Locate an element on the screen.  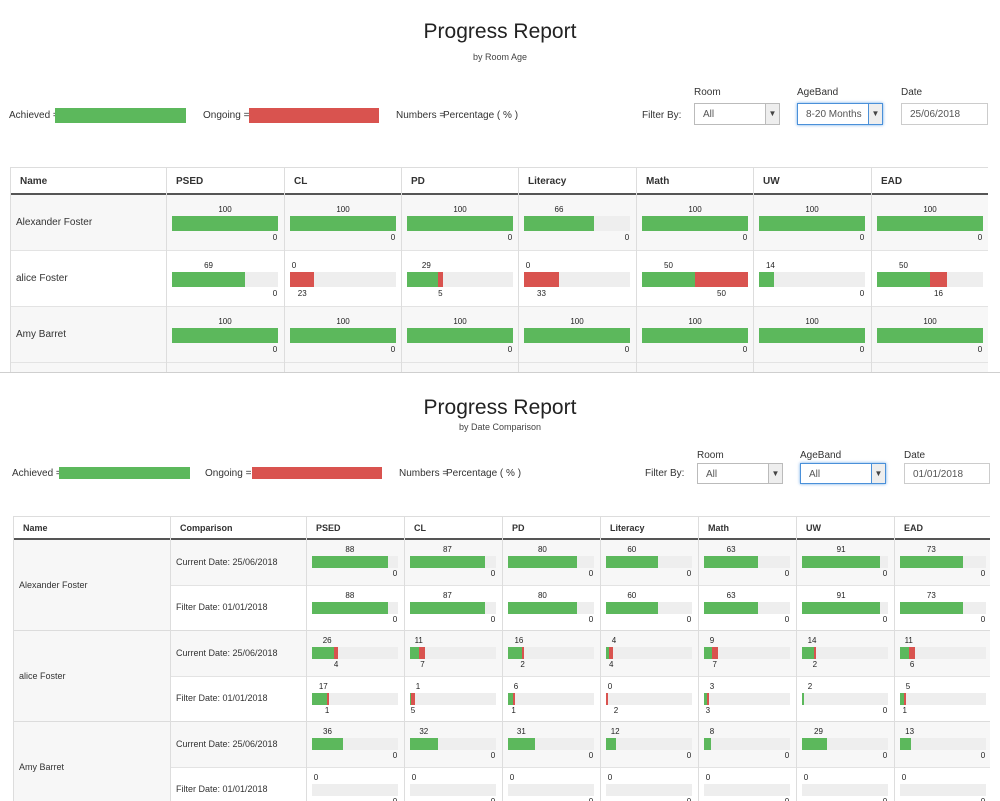
room-label: Room is located at coordinates (710, 455).